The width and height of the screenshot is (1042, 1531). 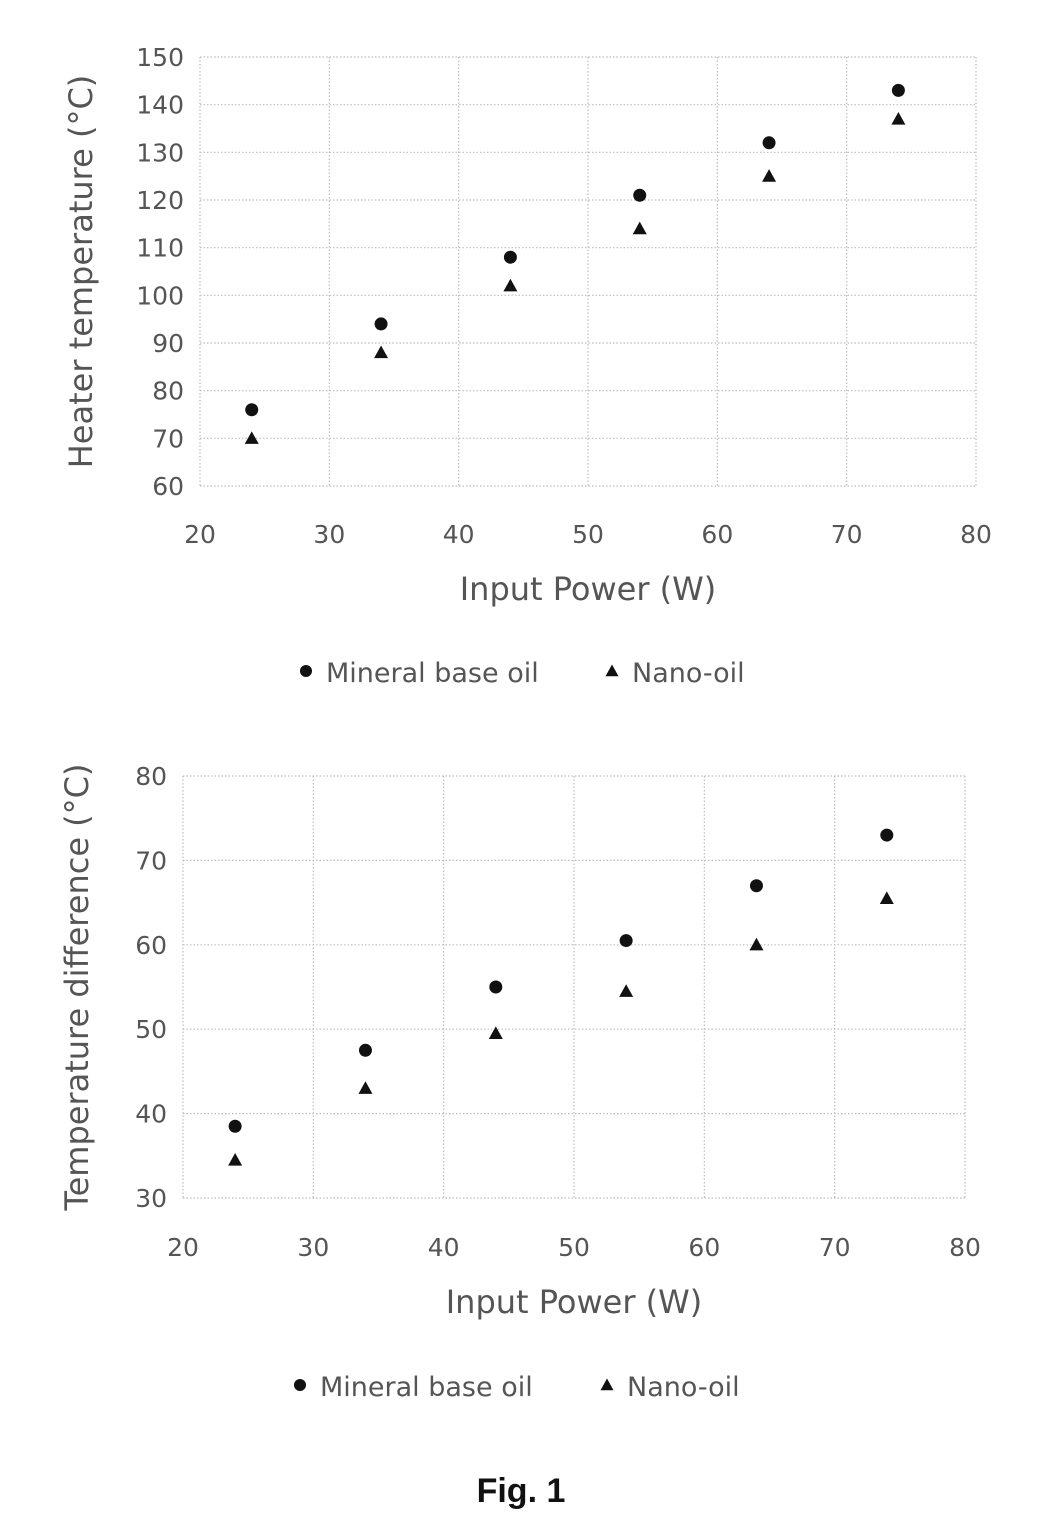 I want to click on y-tick-label: 40, so click(x=151, y=1114).